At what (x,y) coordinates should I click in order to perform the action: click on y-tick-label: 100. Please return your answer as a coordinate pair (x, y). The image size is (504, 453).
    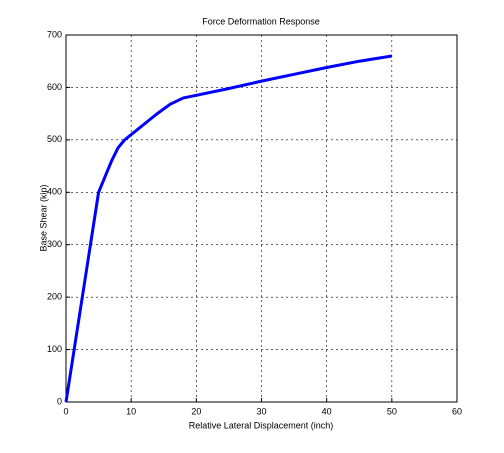
    Looking at the image, I should click on (54, 349).